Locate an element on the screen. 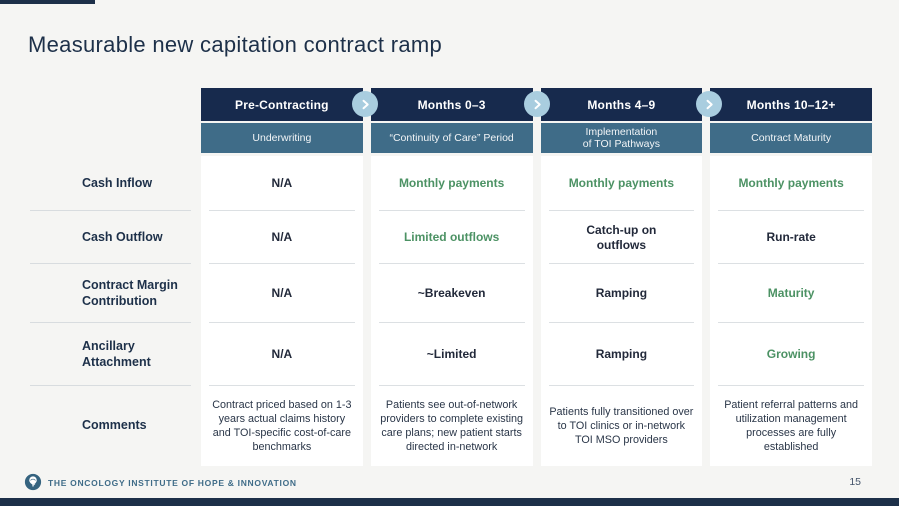  page-title: Measurable new capitation contract ramp is located at coordinates (235, 44).